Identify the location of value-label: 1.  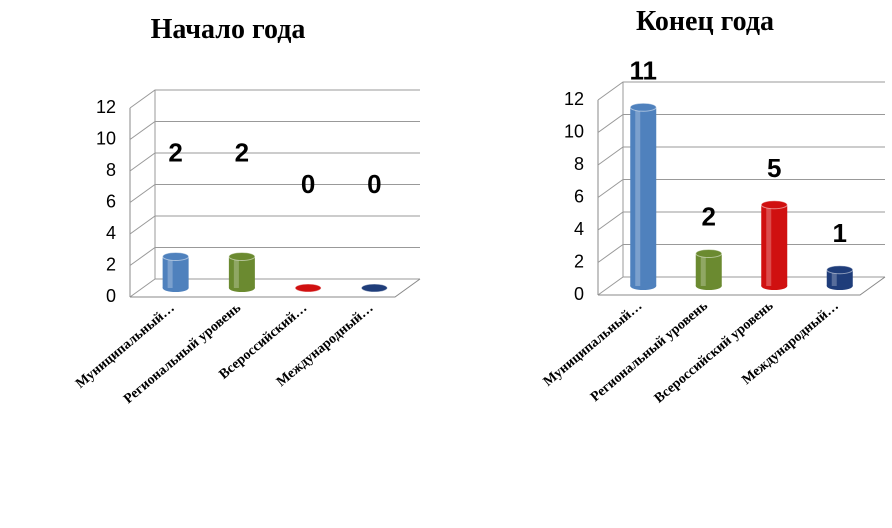
(840, 233).